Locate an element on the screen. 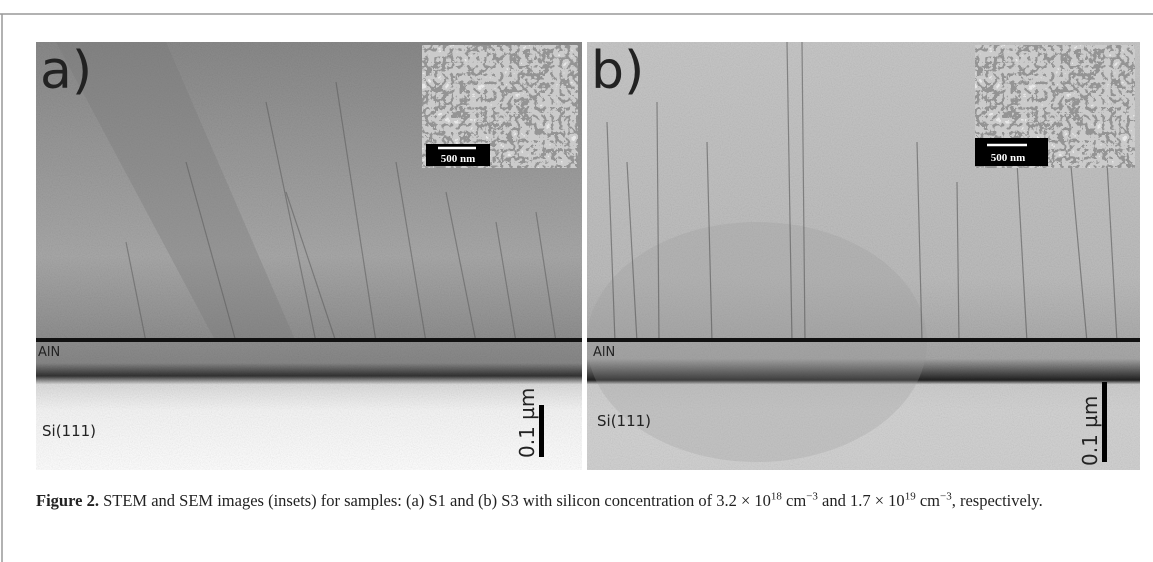 This screenshot has height=562, width=1153. caption-sup: 18 is located at coordinates (776, 496).